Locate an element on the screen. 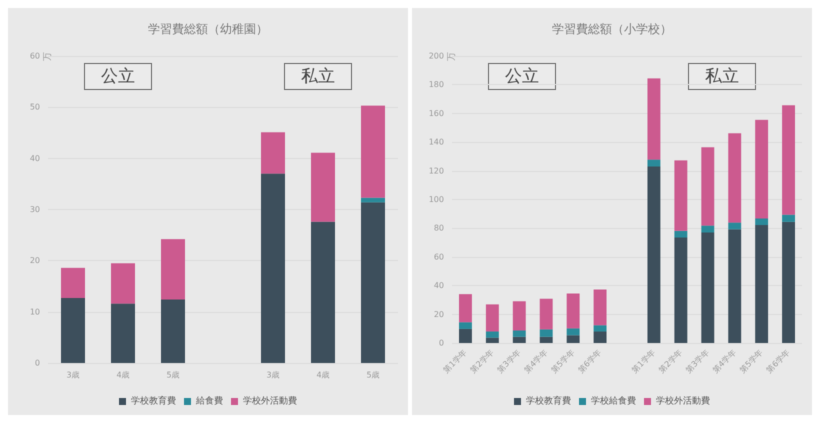 This screenshot has height=423, width=820. y-tick-label: 80 is located at coordinates (439, 228).